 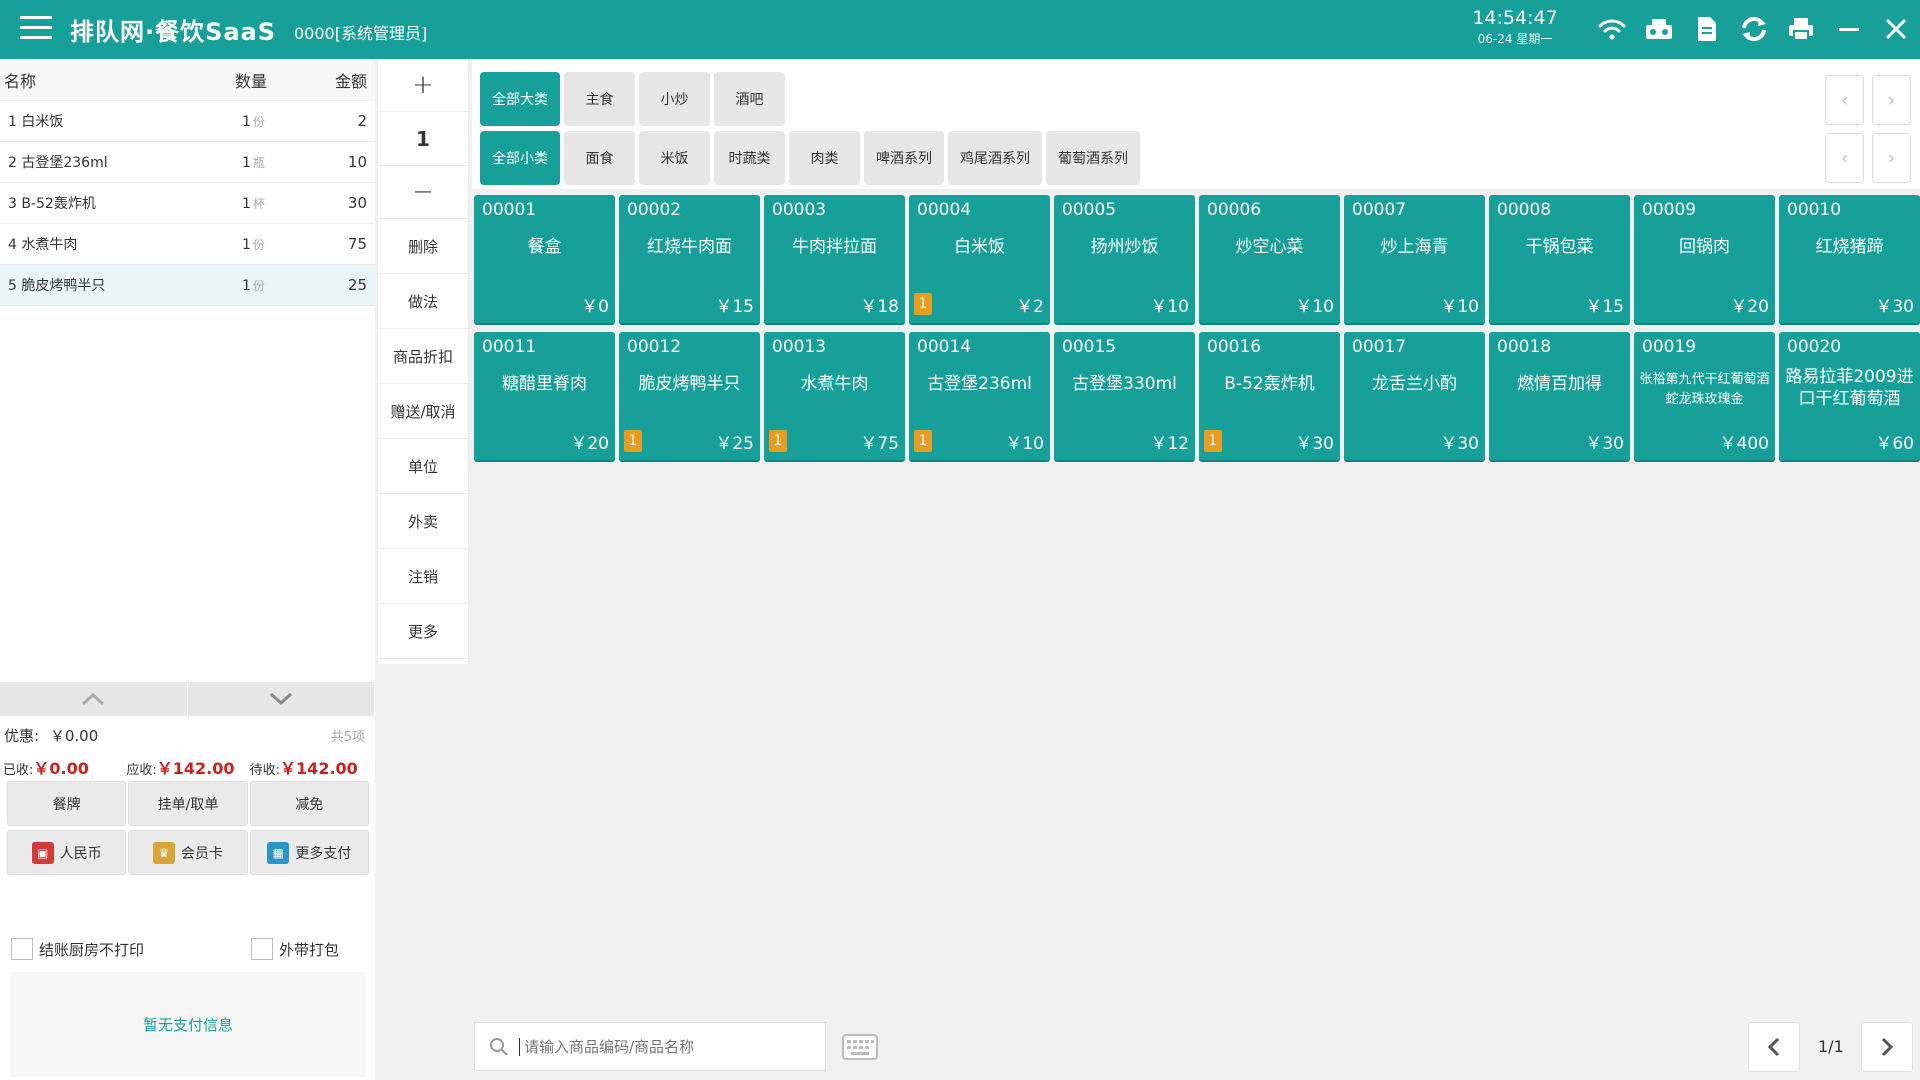 I want to click on rmb-pay-button: ▣ 人民币, so click(x=67, y=852).